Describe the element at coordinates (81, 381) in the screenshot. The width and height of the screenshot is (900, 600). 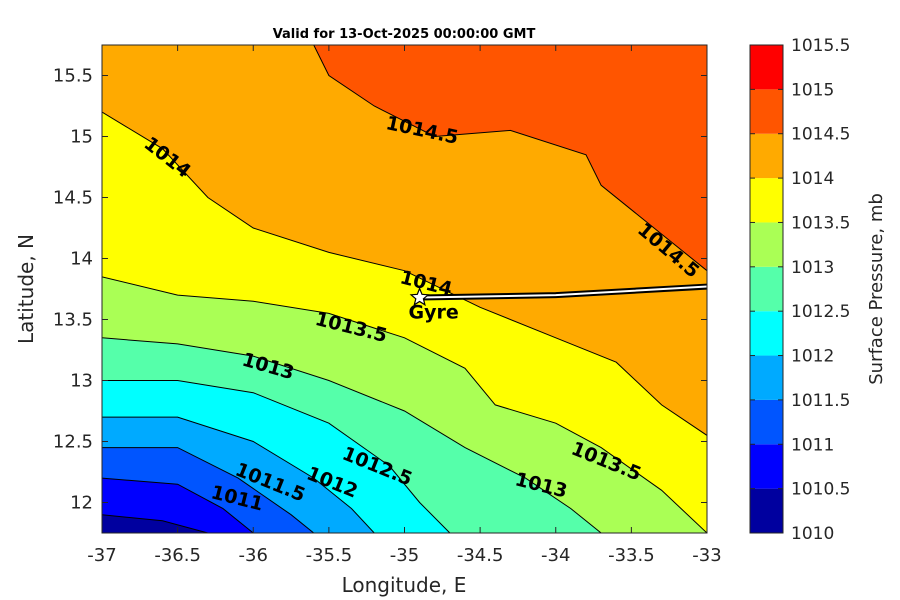
I see `y-tick-label: 13` at that location.